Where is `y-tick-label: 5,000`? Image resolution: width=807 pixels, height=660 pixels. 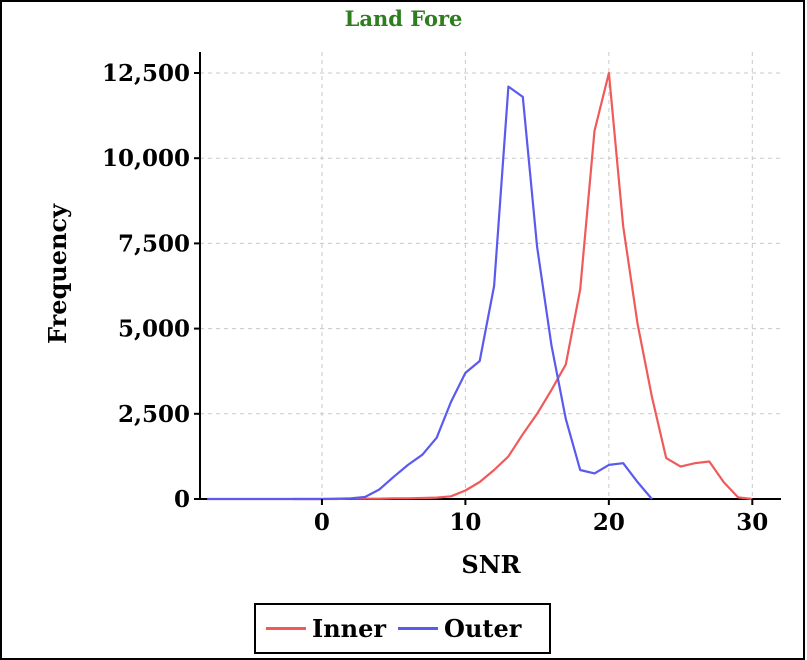
y-tick-label: 5,000 is located at coordinates (154, 329).